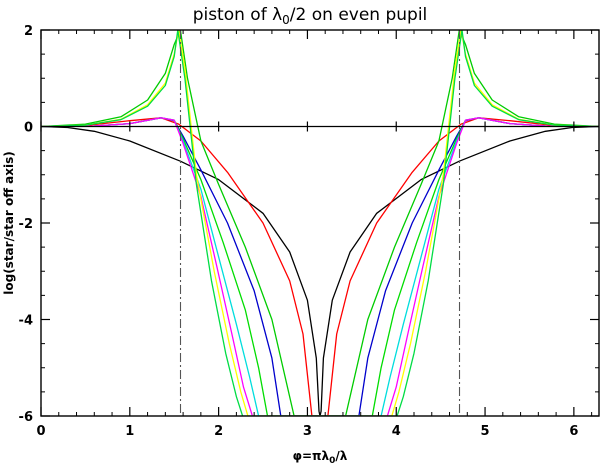 Image resolution: width=600 pixels, height=468 pixels. I want to click on x-tick-label: 6, so click(573, 431).